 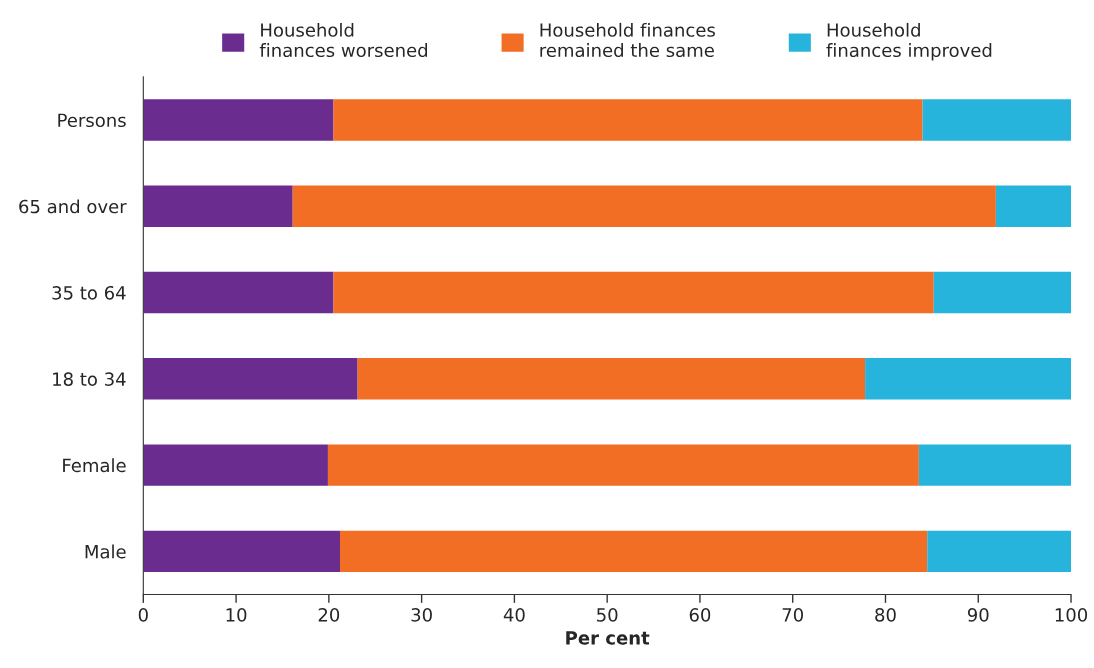 I want to click on y-tick-label: Female, so click(x=94, y=465).